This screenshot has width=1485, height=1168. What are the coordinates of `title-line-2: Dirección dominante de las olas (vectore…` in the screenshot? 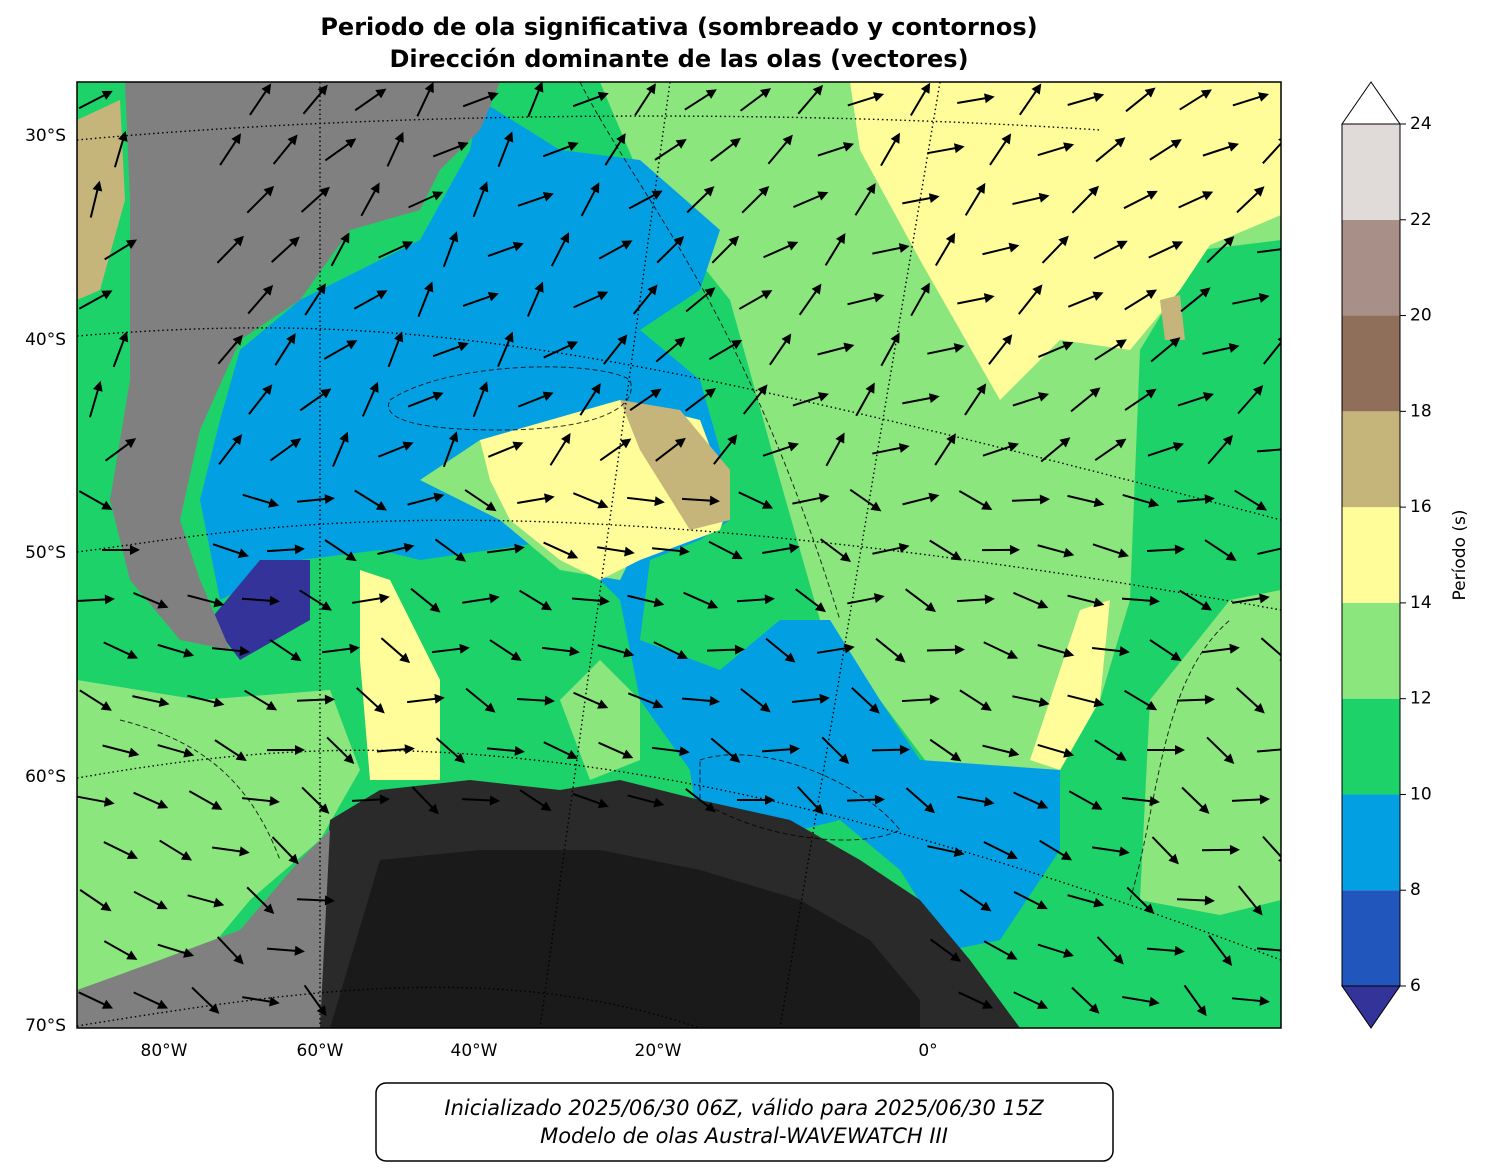 It's located at (678, 59).